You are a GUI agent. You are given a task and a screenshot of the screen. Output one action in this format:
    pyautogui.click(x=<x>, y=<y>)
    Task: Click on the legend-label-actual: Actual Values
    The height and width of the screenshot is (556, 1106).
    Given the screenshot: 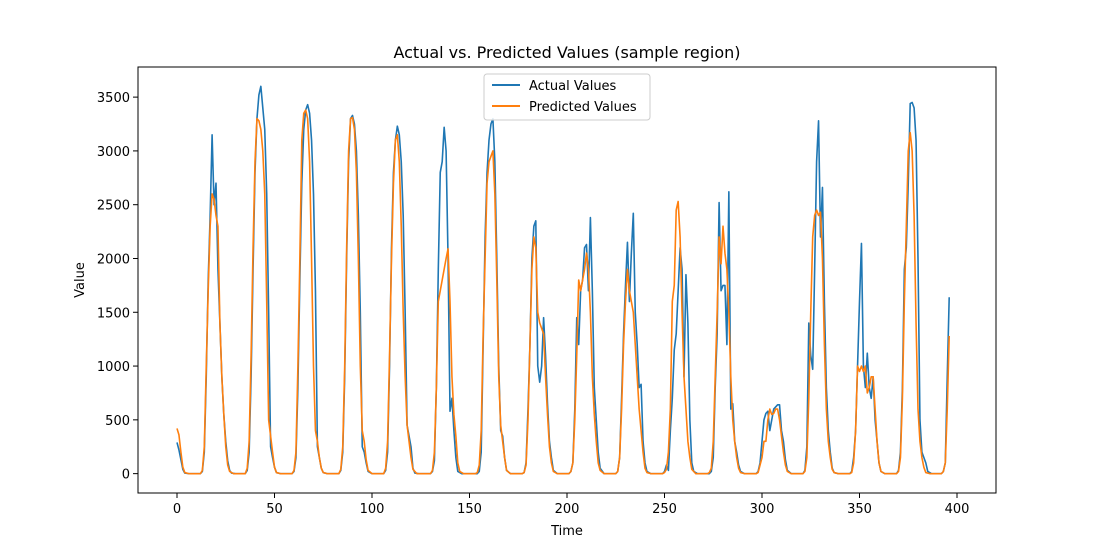 What is the action you would take?
    pyautogui.click(x=573, y=86)
    